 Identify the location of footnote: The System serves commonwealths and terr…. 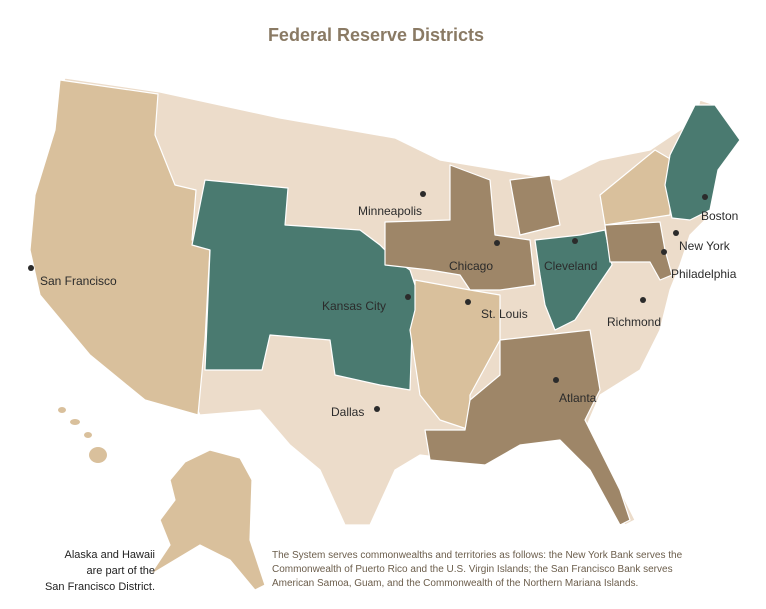
(477, 569).